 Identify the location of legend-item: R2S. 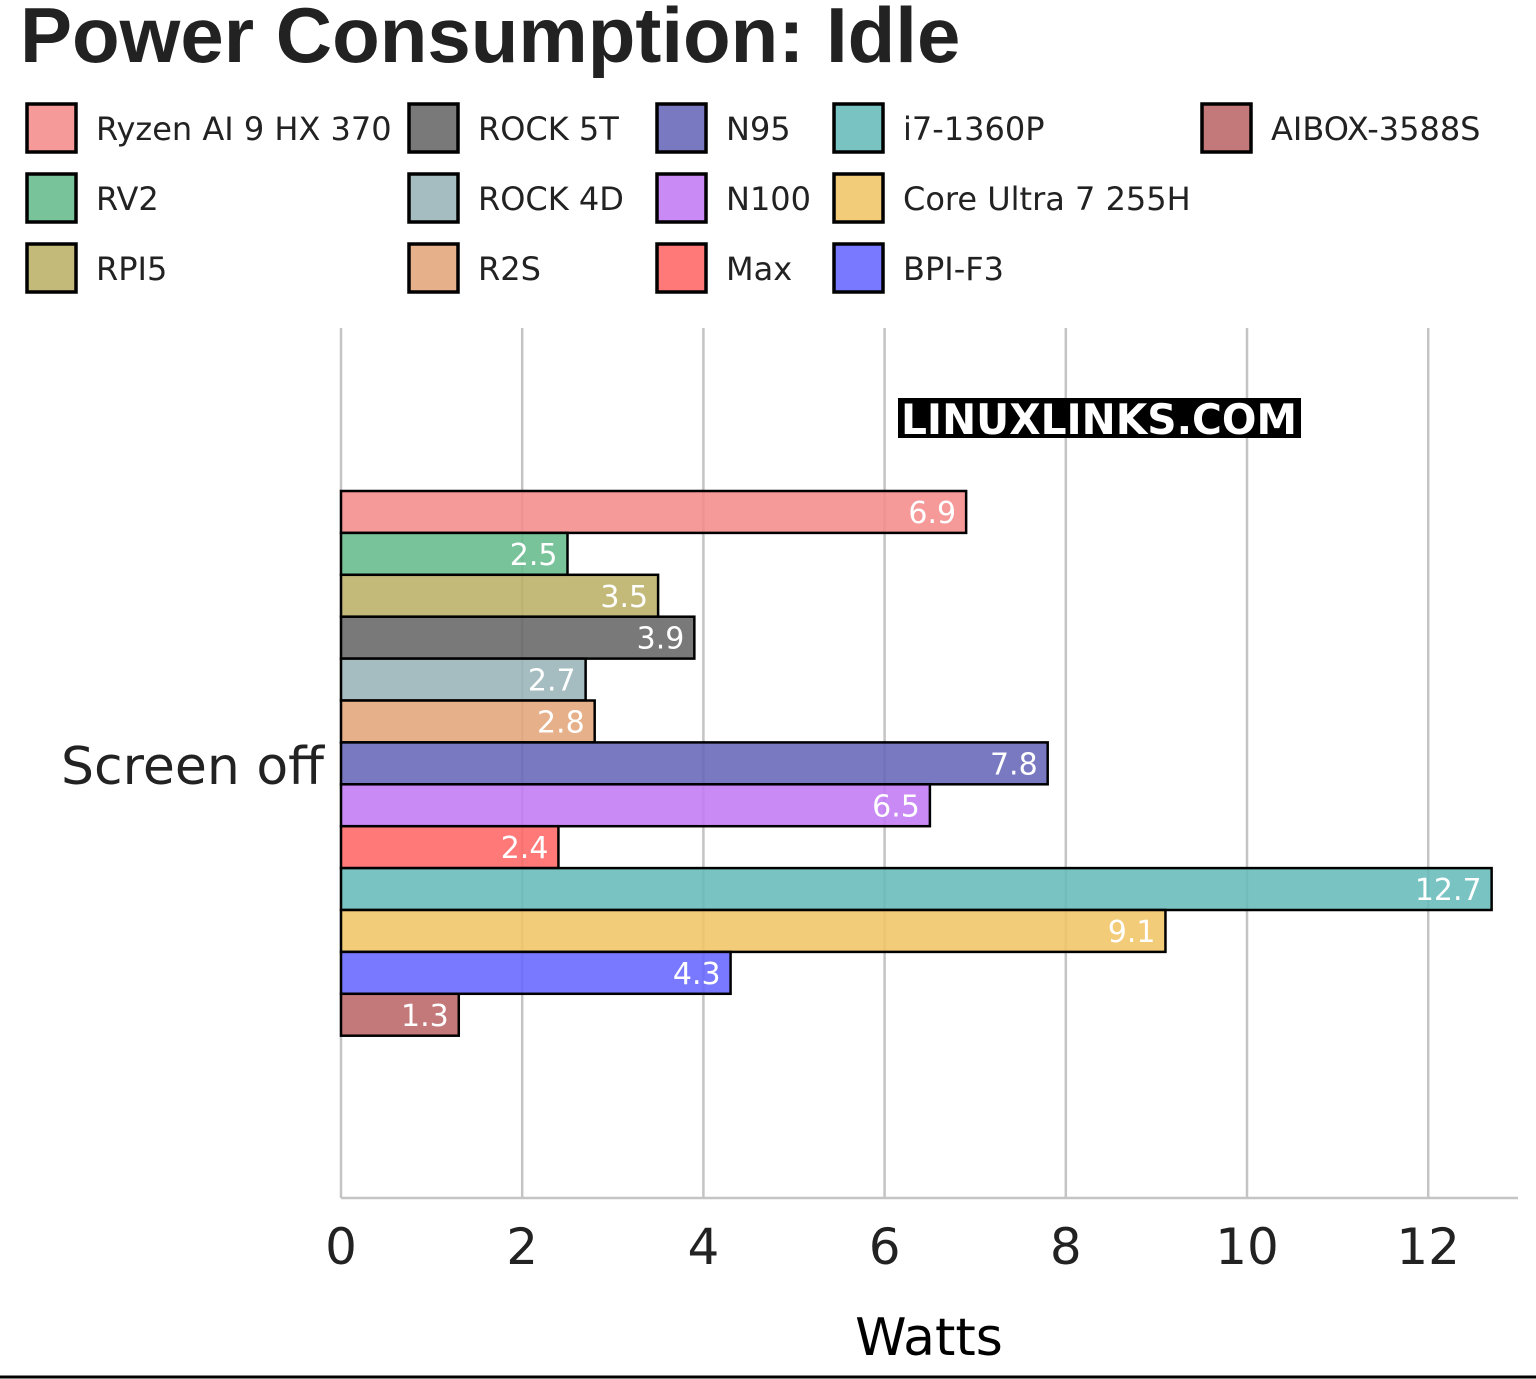
(474, 268).